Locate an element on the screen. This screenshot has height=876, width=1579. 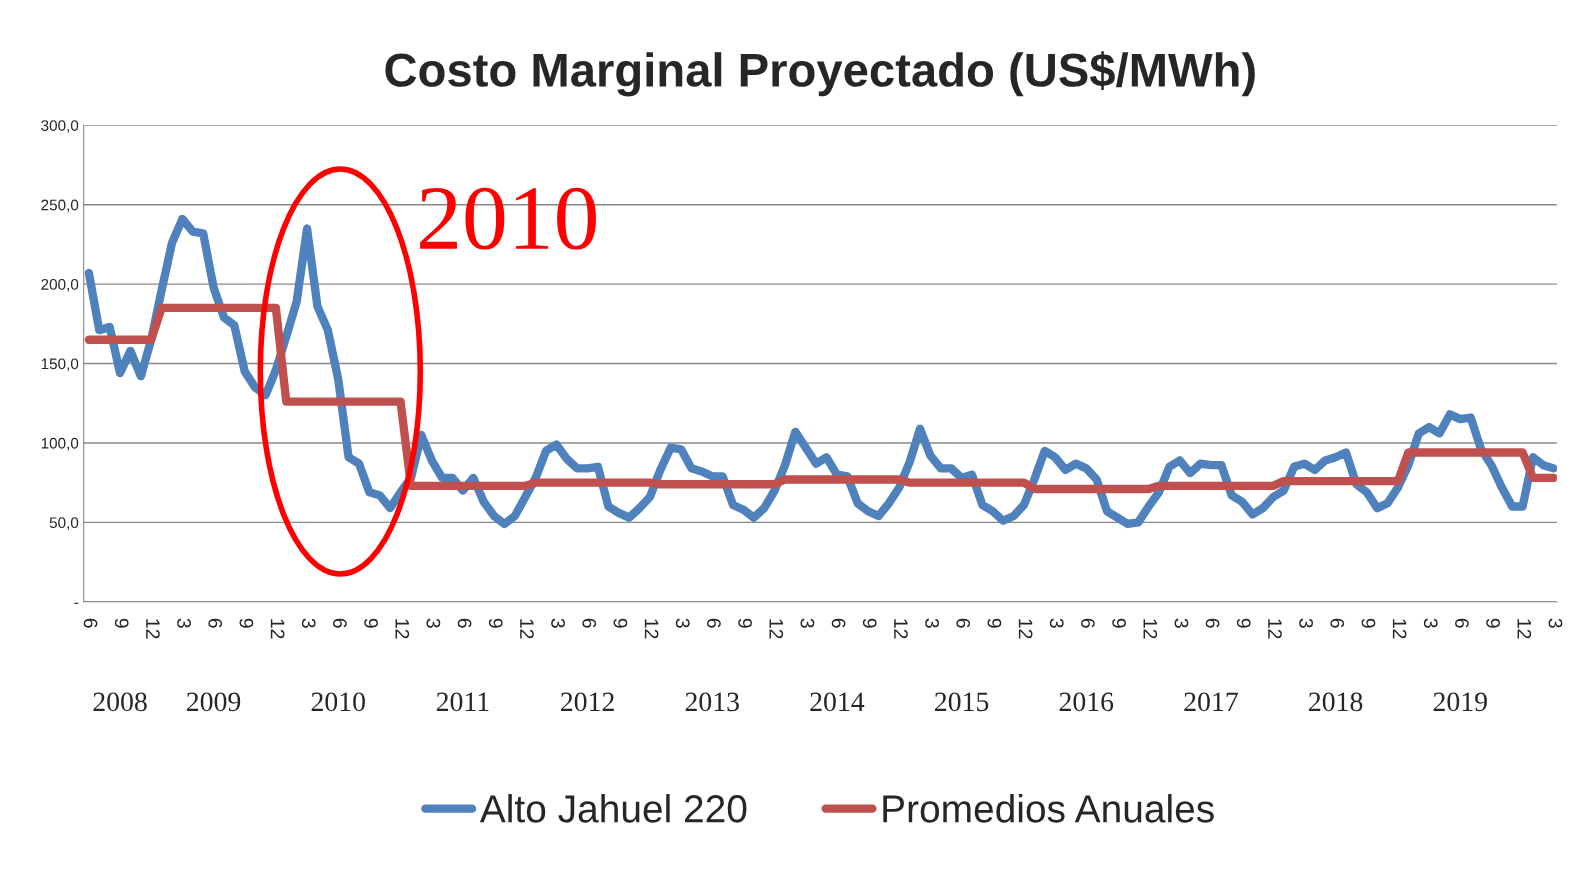
text: 2014 is located at coordinates (837, 702).